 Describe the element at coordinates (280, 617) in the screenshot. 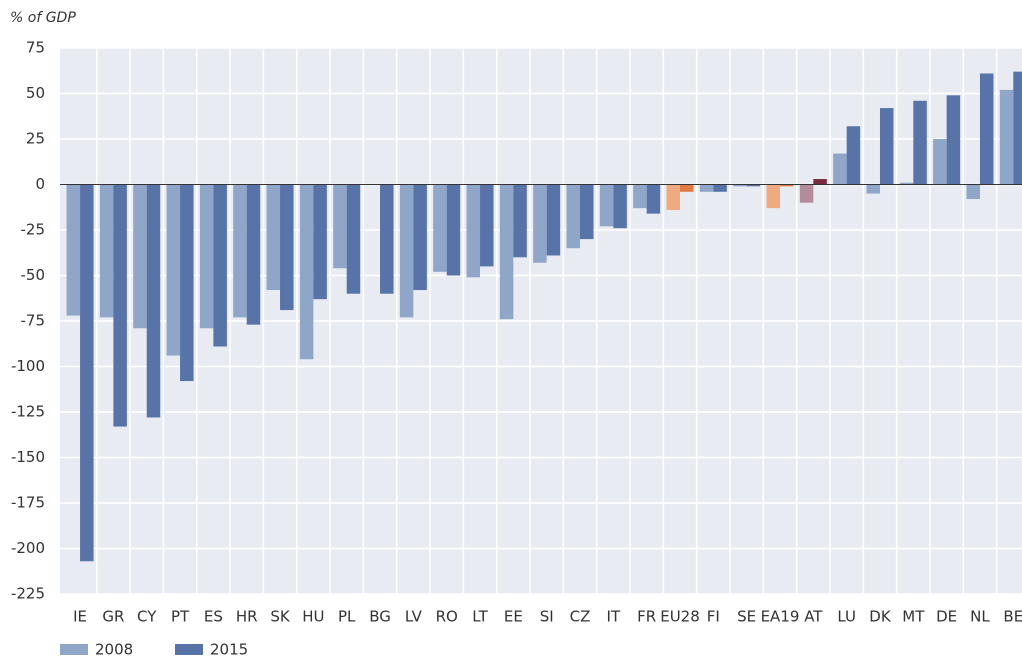

I see `x-tick-label: SK` at that location.